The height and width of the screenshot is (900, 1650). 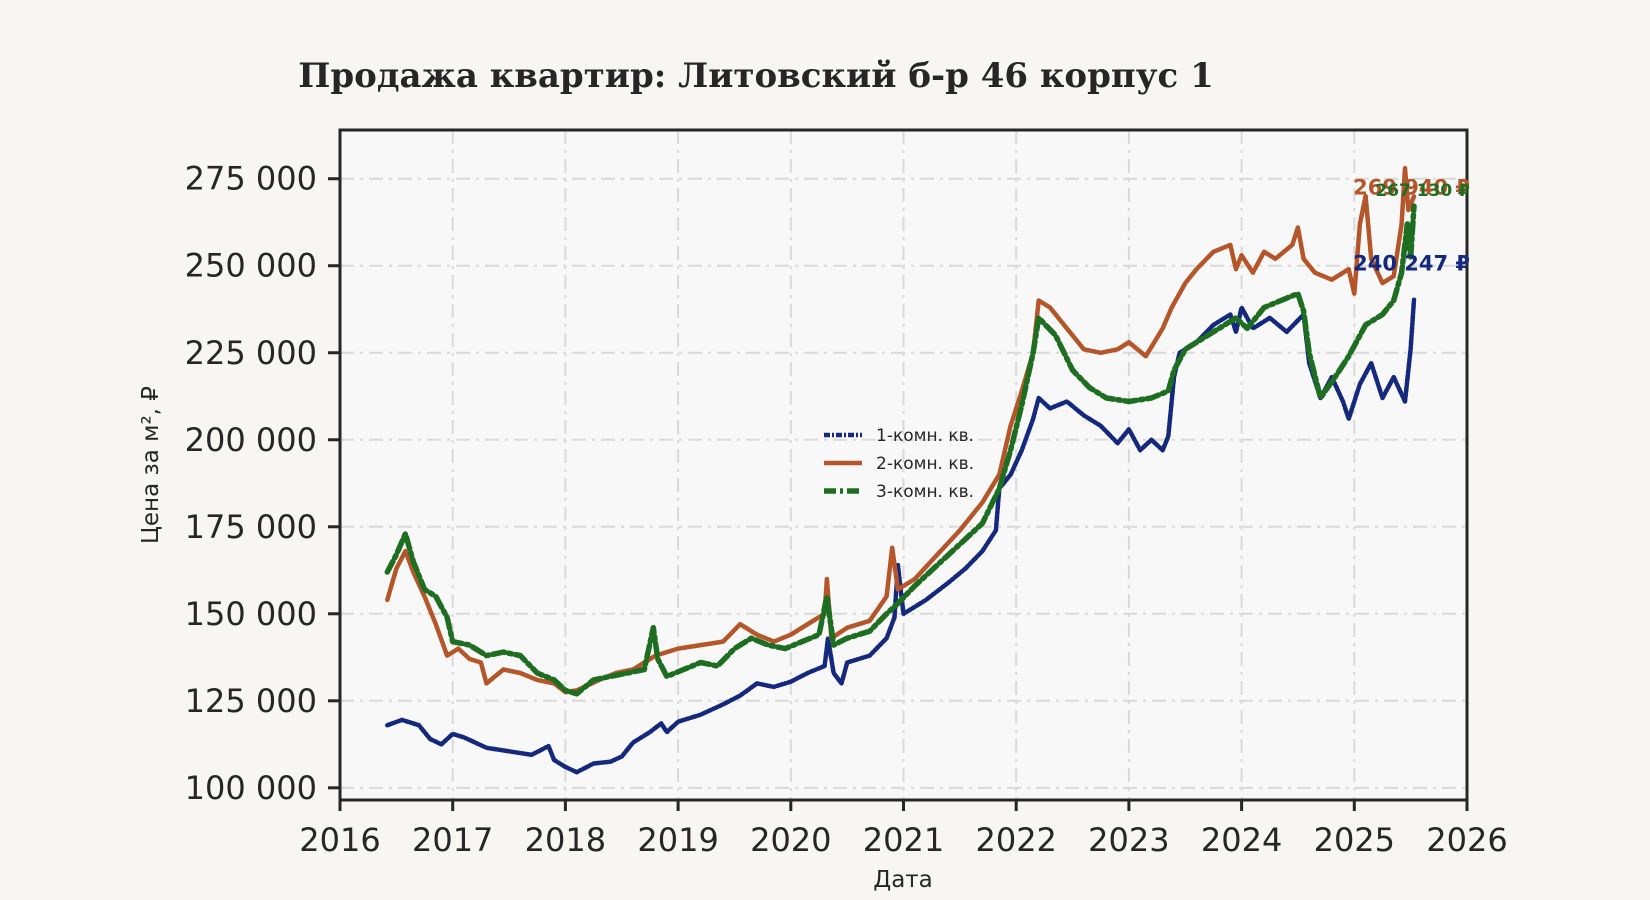 What do you see at coordinates (1466, 840) in the screenshot?
I see `x-tick-label: 2026` at bounding box center [1466, 840].